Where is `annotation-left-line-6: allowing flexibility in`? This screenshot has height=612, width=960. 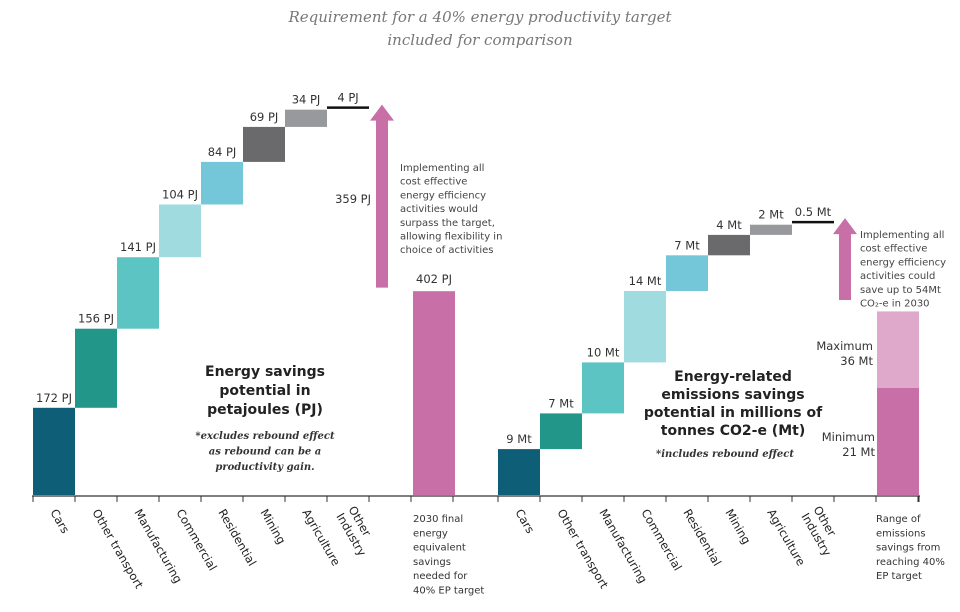
annotation-left-line-6: allowing flexibility in is located at coordinates (451, 237).